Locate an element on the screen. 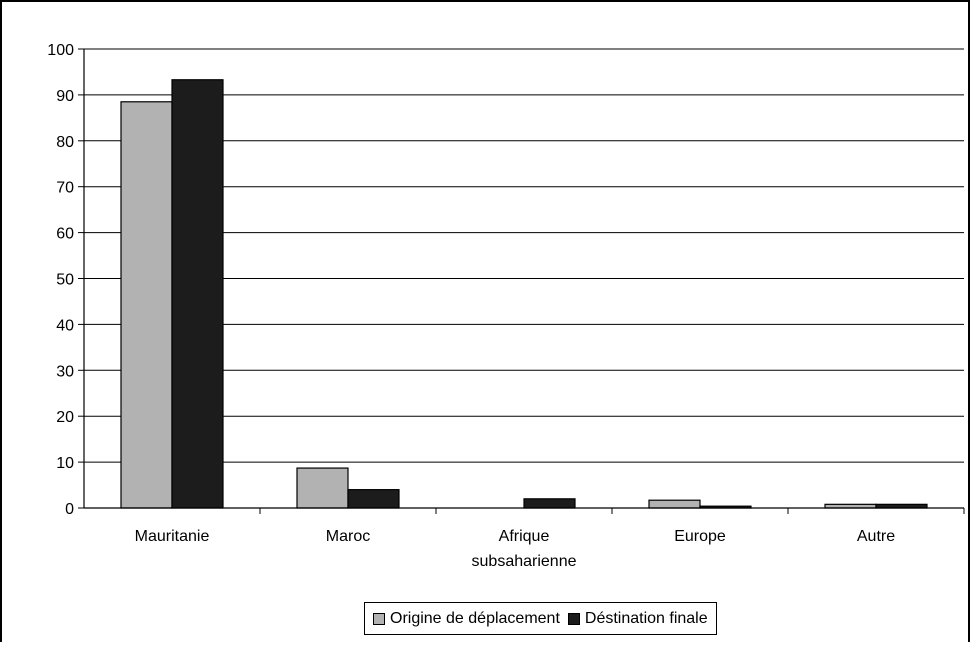 The height and width of the screenshot is (647, 970). legend-swatch-origine is located at coordinates (379, 618).